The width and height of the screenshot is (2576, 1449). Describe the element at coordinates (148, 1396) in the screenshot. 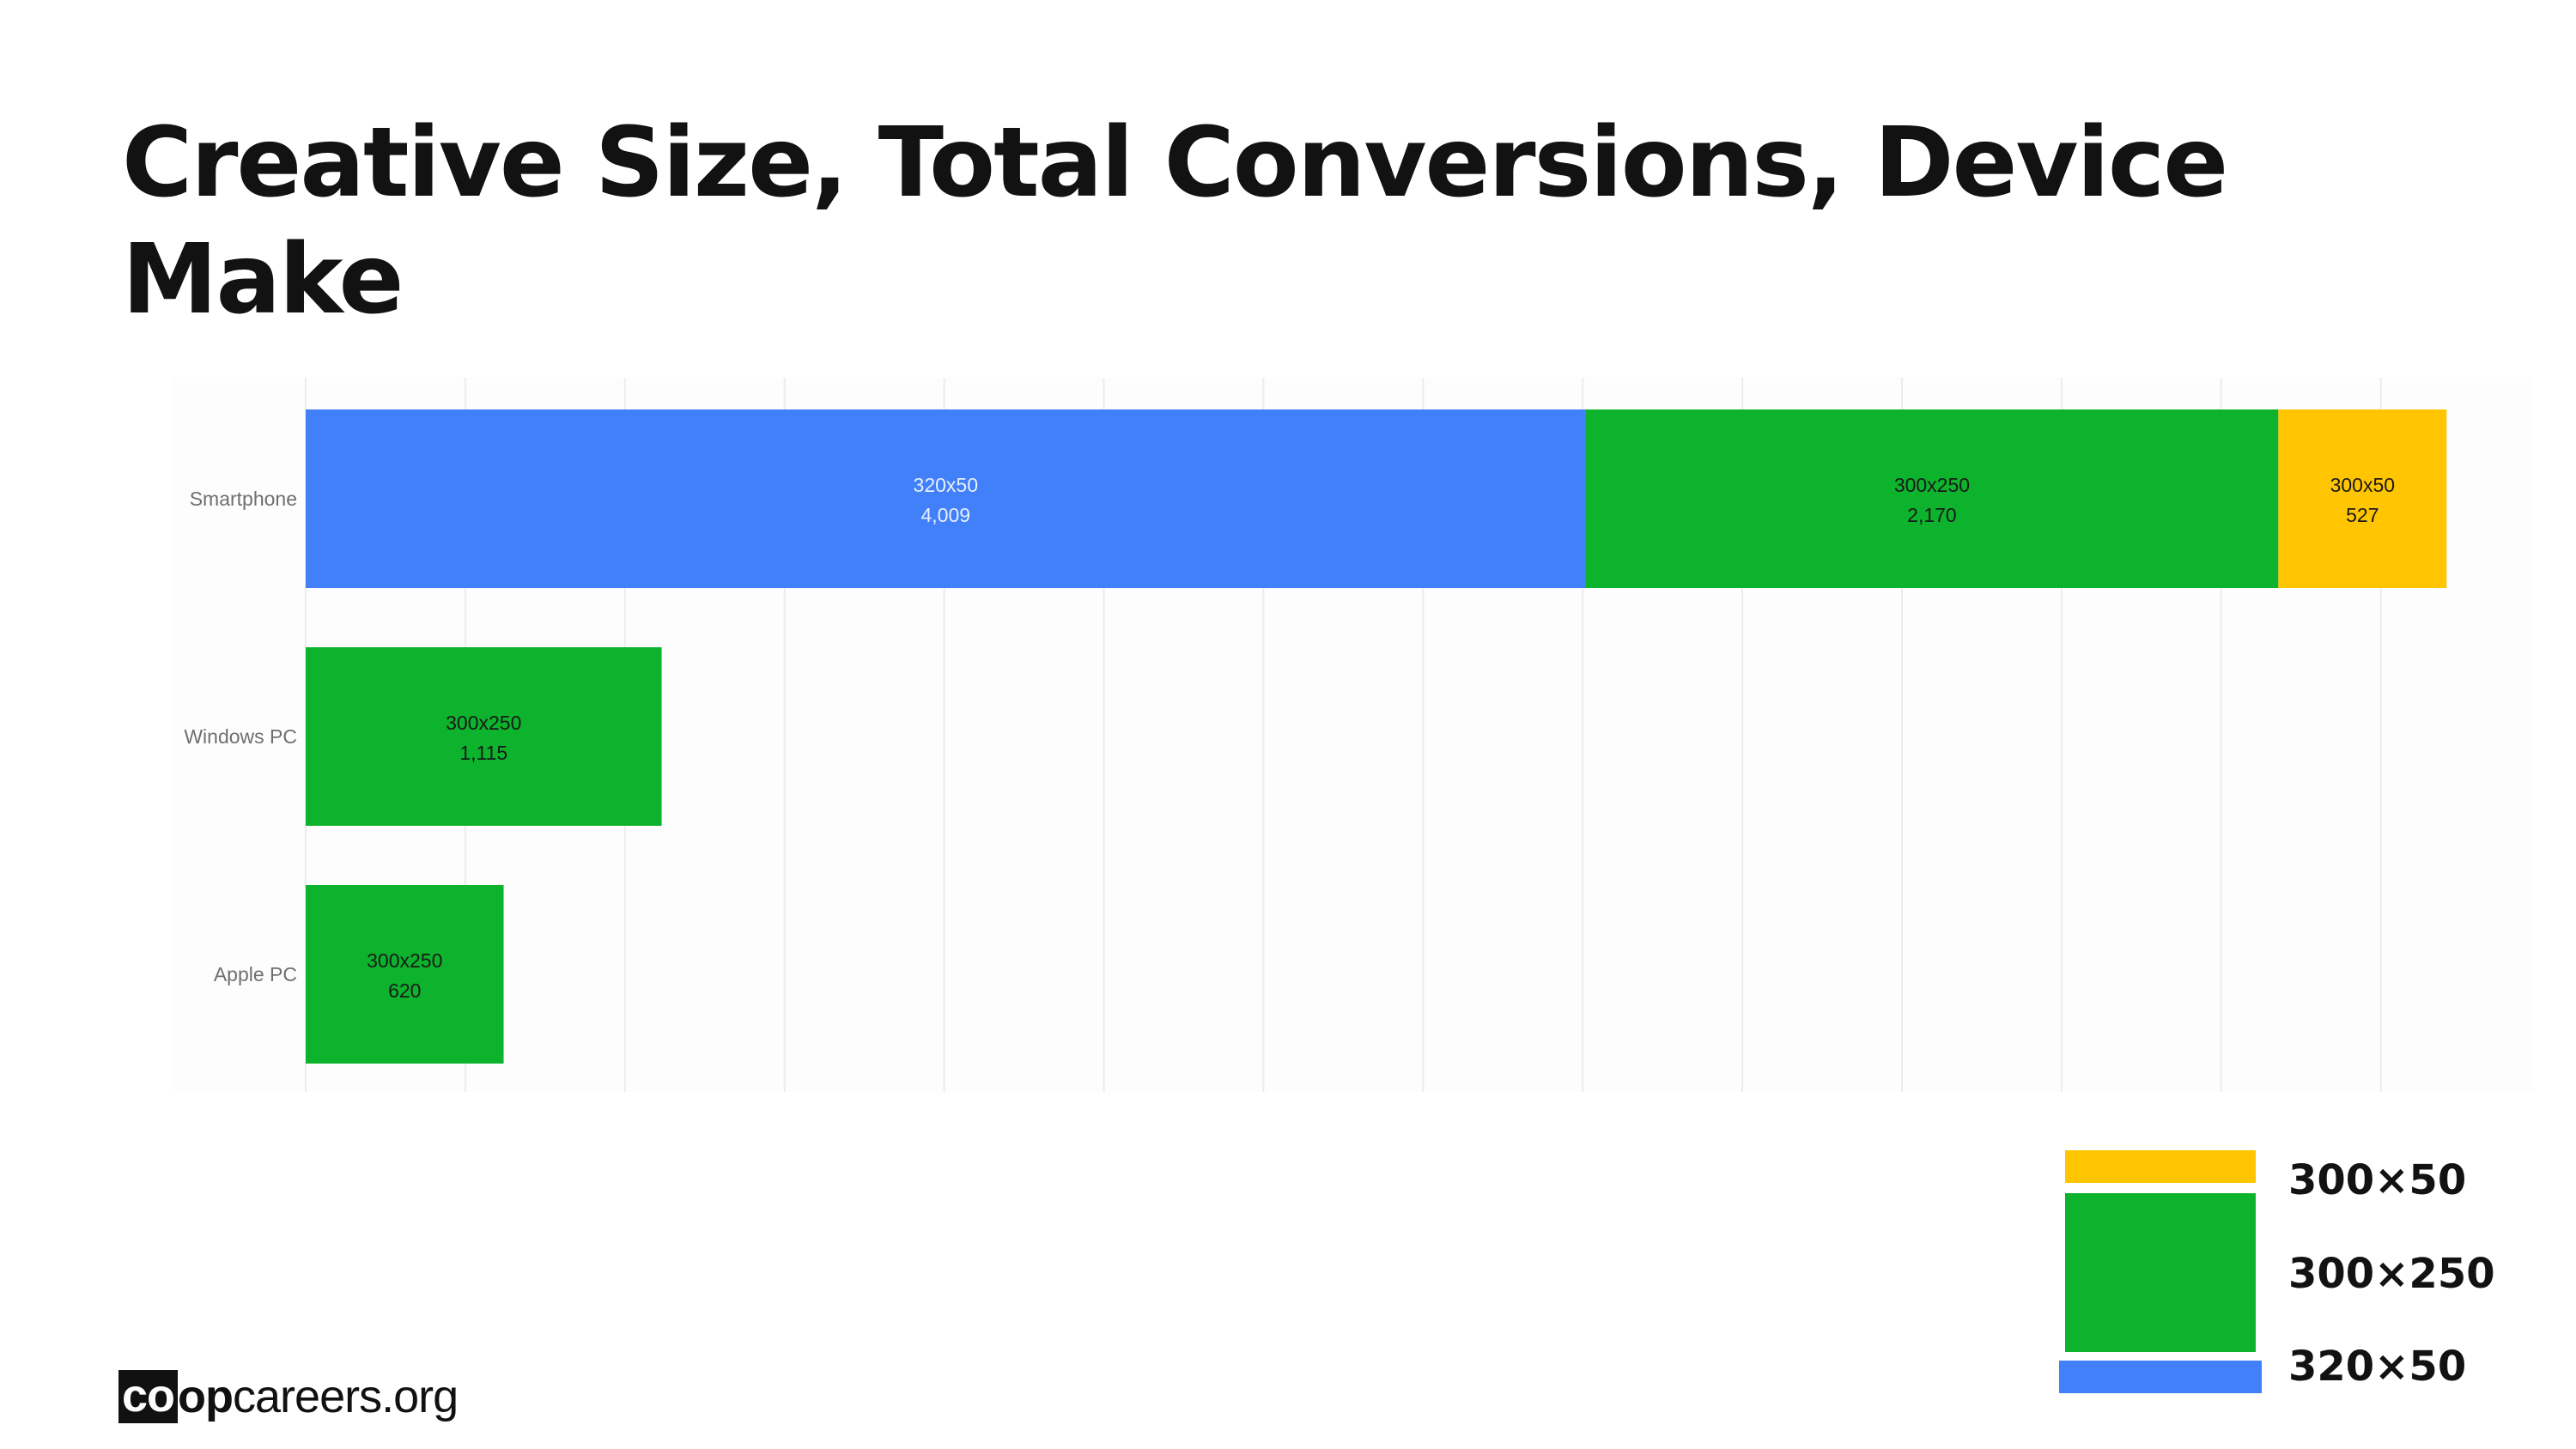

I see `brand-logo-co: co` at that location.